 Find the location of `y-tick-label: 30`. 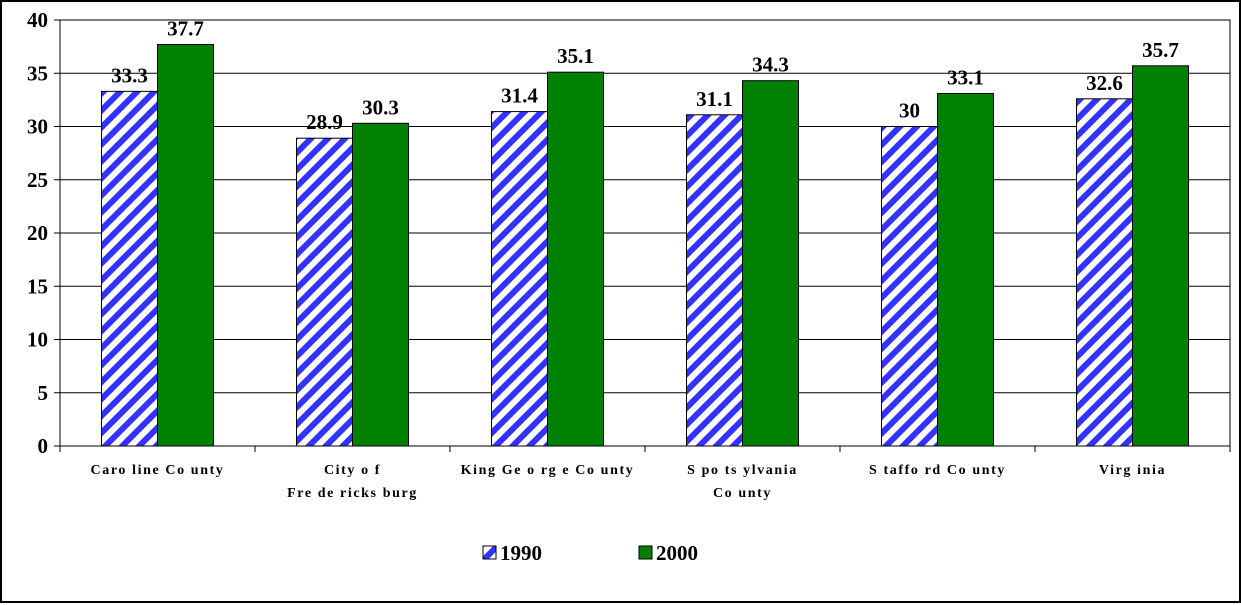

y-tick-label: 30 is located at coordinates (37, 127).